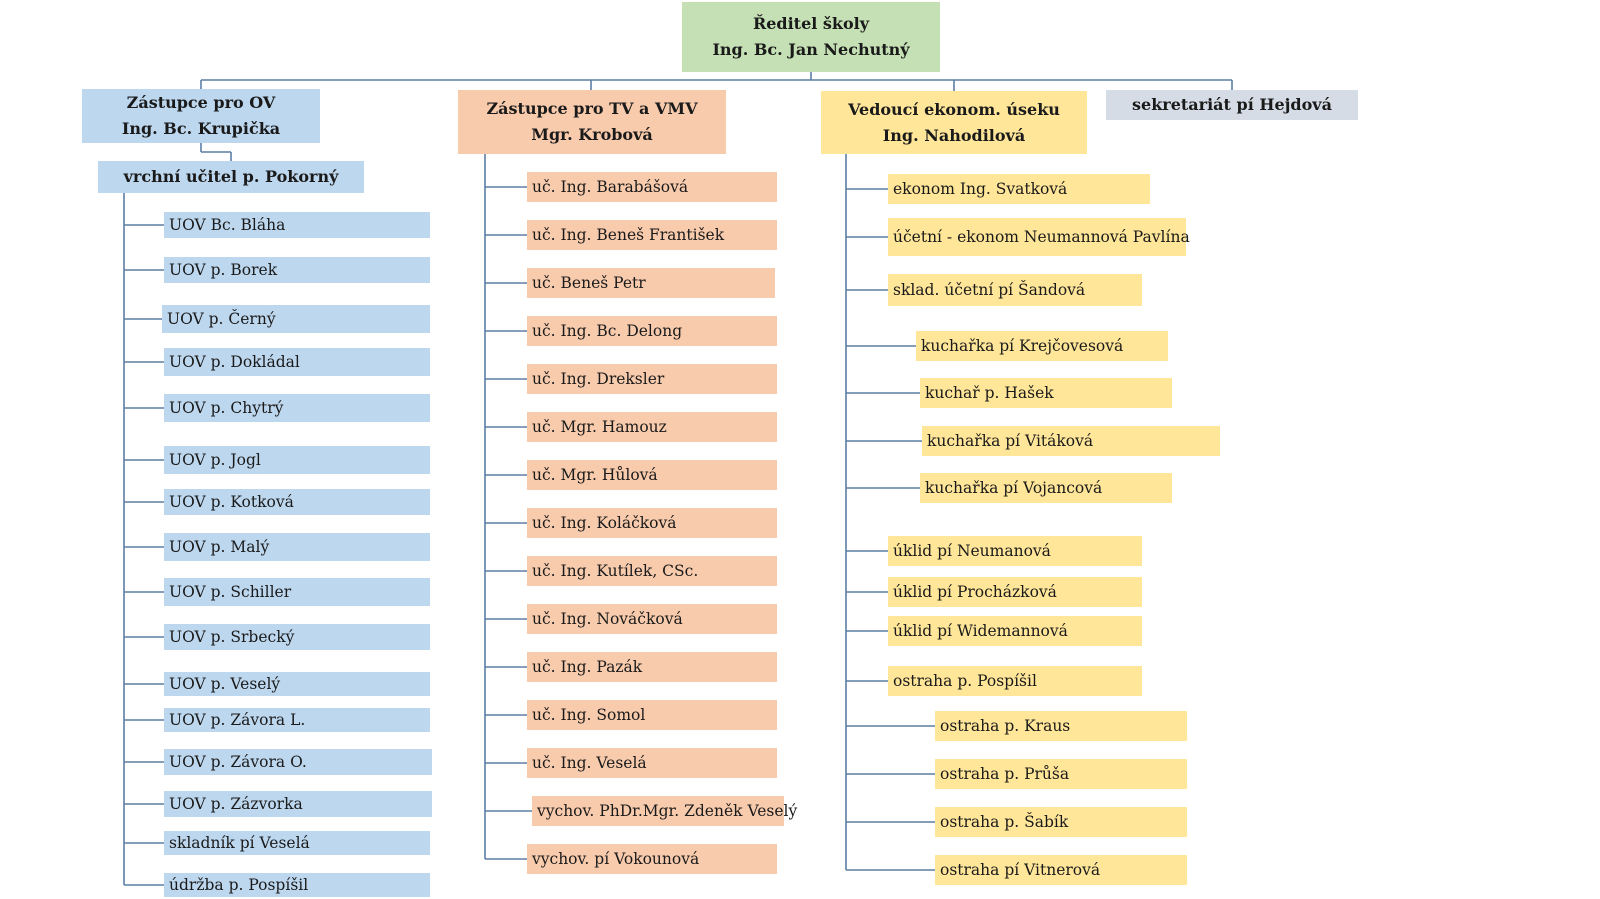 Image resolution: width=1600 pixels, height=899 pixels. What do you see at coordinates (954, 135) in the screenshot?
I see `econ-head-name: Ing. Nahodilová` at bounding box center [954, 135].